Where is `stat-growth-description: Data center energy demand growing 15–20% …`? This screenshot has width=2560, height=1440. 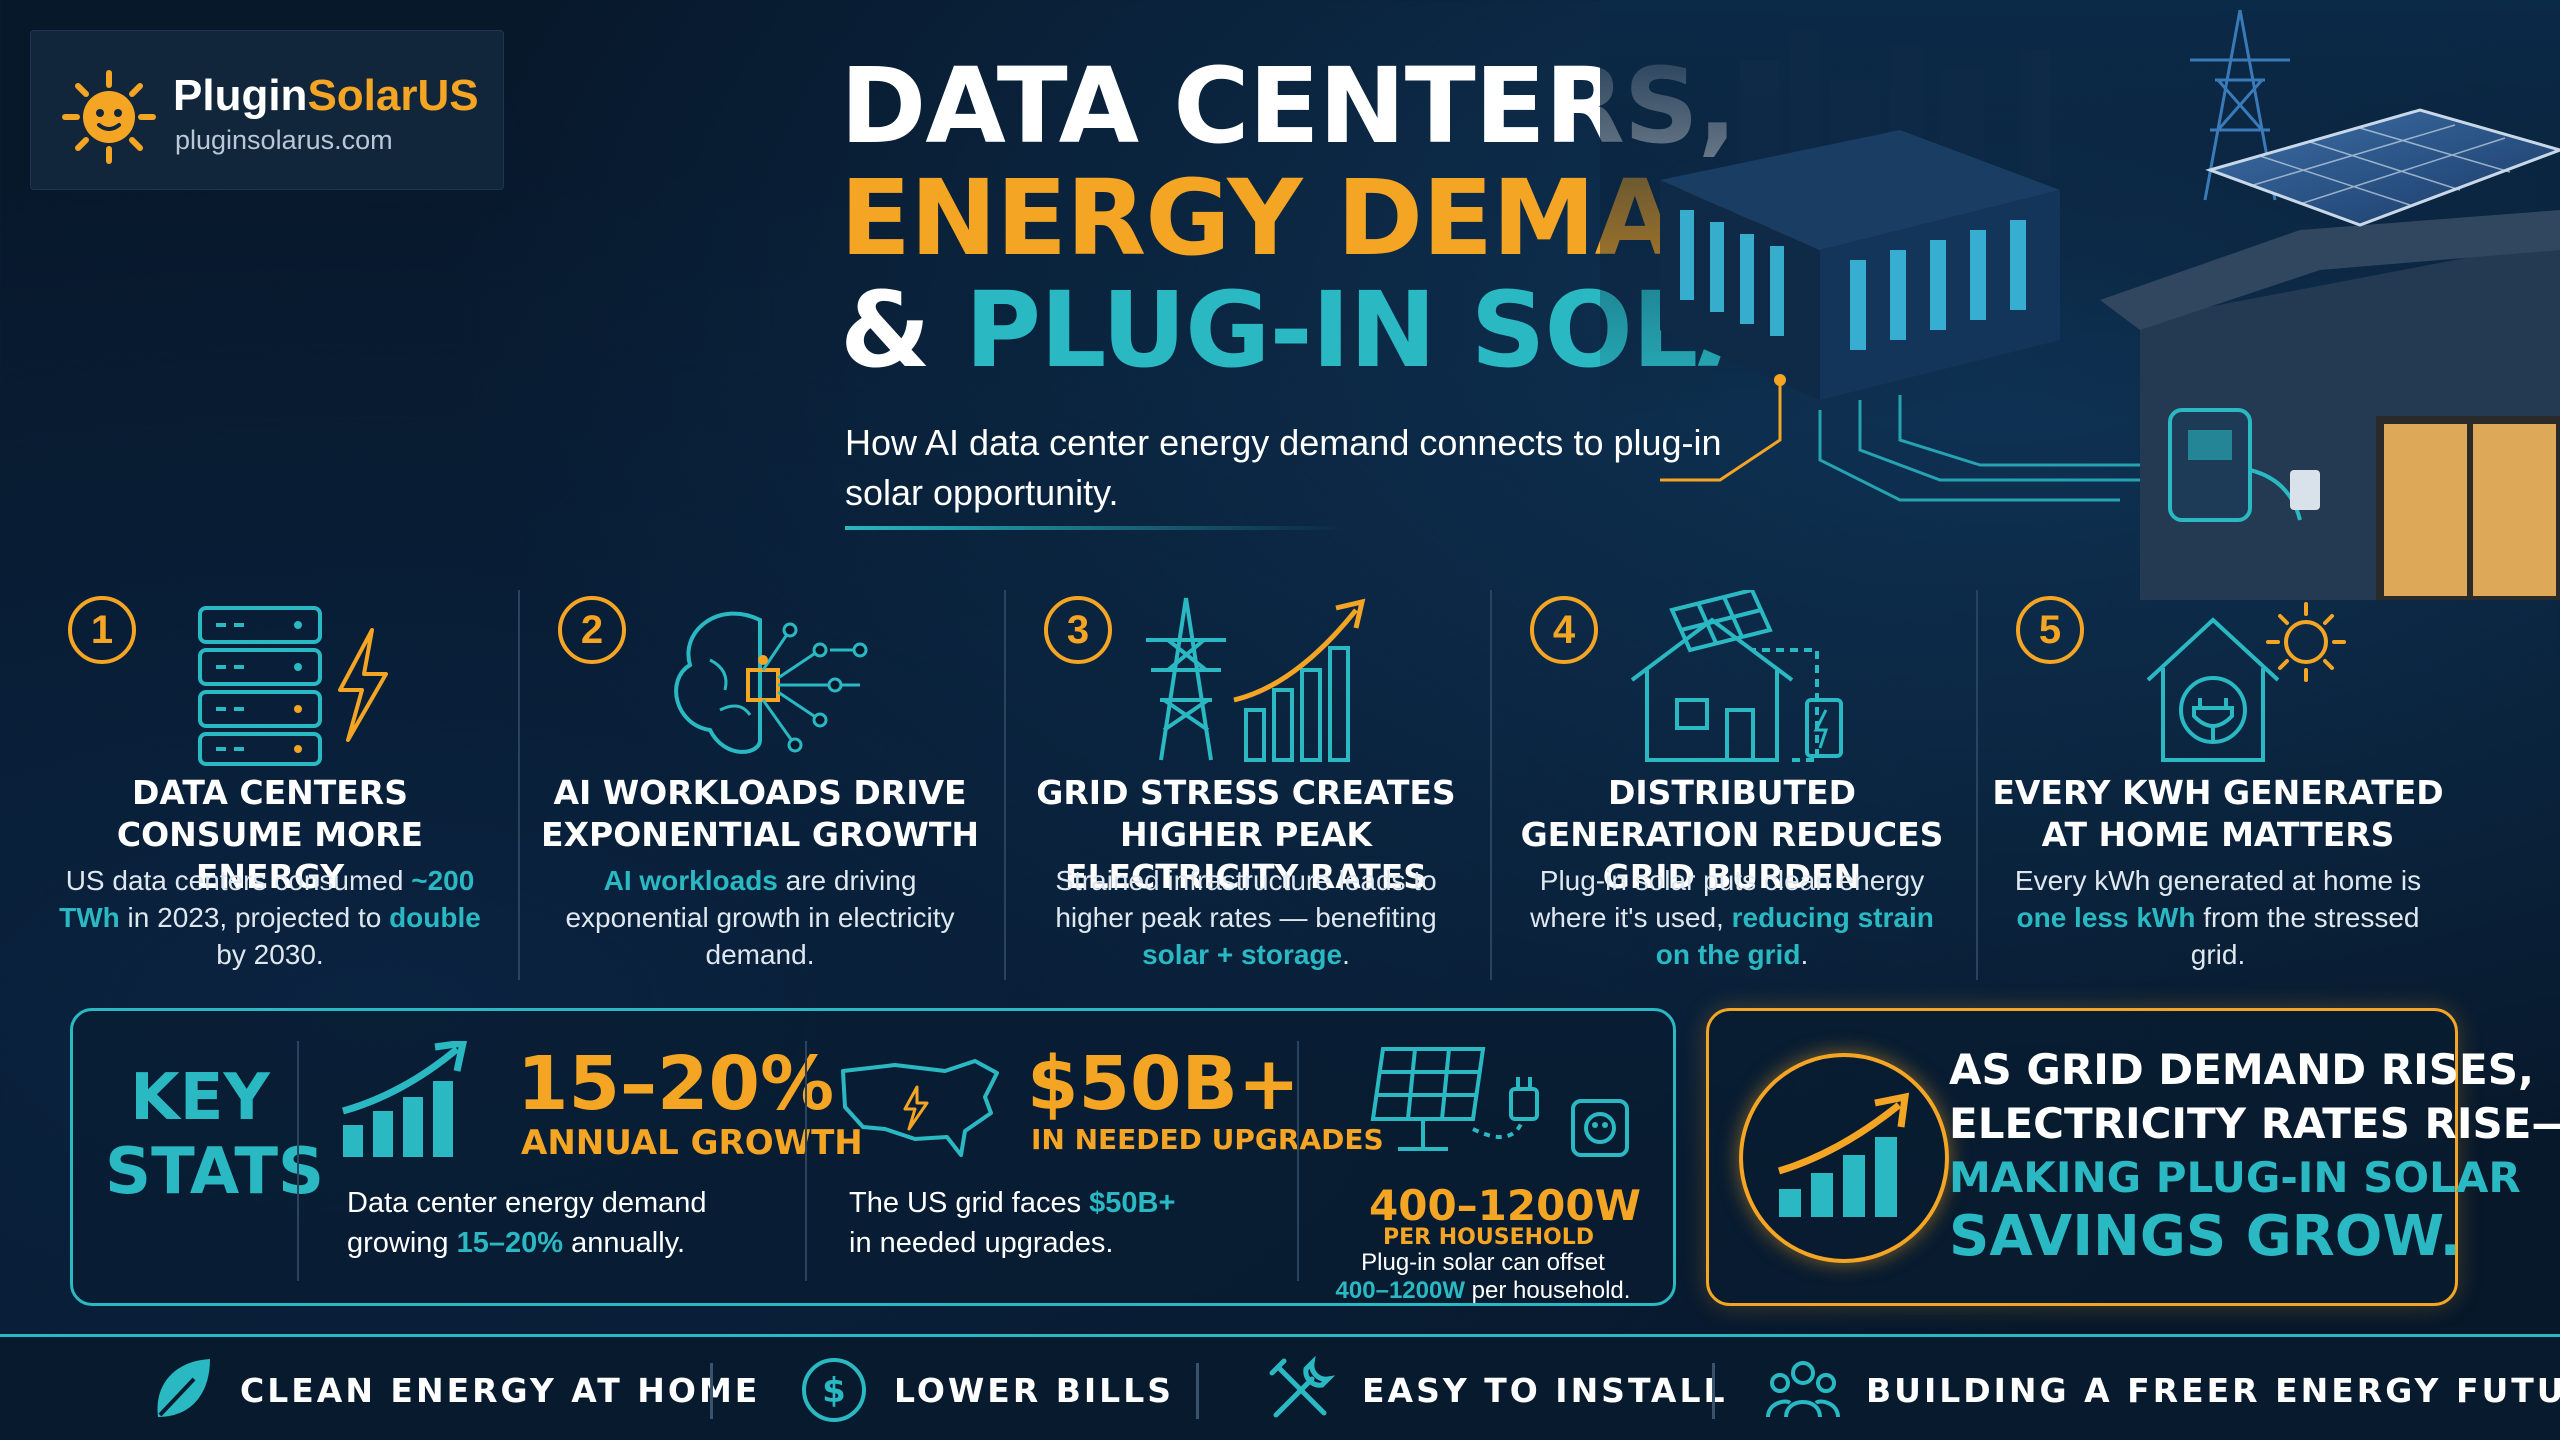 stat-growth-description: Data center energy demand growing 15–20% … is located at coordinates (527, 1223).